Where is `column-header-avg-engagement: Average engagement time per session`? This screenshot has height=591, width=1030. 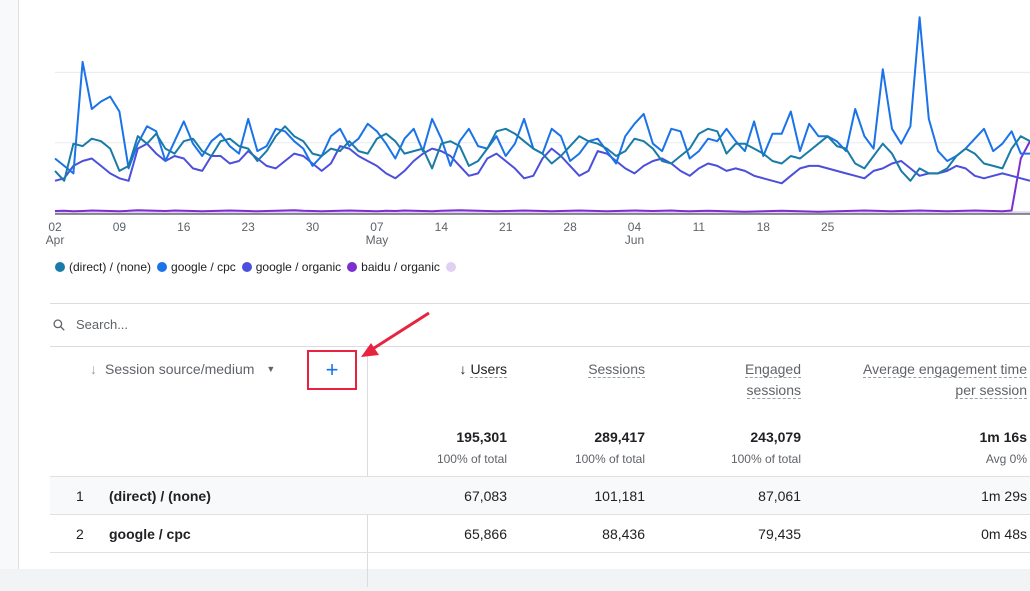 column-header-avg-engagement: Average engagement time per session is located at coordinates (921, 380).